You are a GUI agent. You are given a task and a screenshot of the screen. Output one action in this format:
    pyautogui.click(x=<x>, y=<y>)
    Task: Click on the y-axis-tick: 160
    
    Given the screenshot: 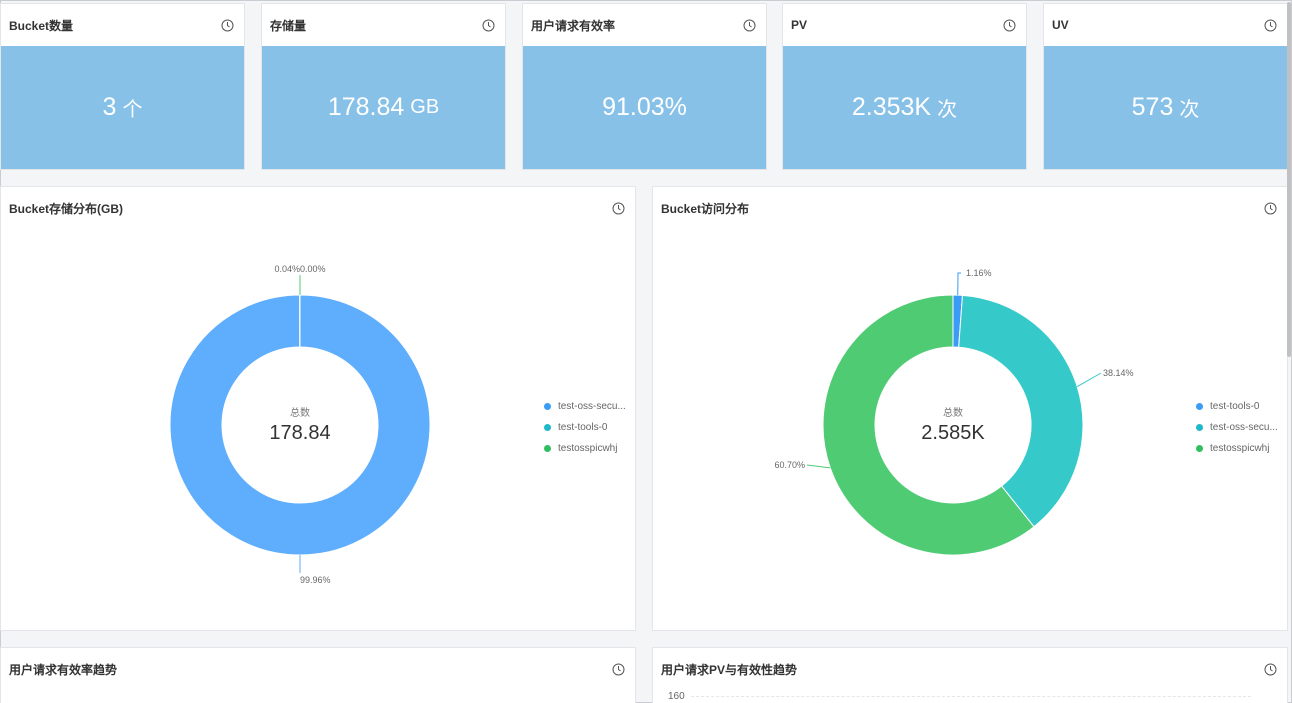 What is the action you would take?
    pyautogui.click(x=676, y=696)
    